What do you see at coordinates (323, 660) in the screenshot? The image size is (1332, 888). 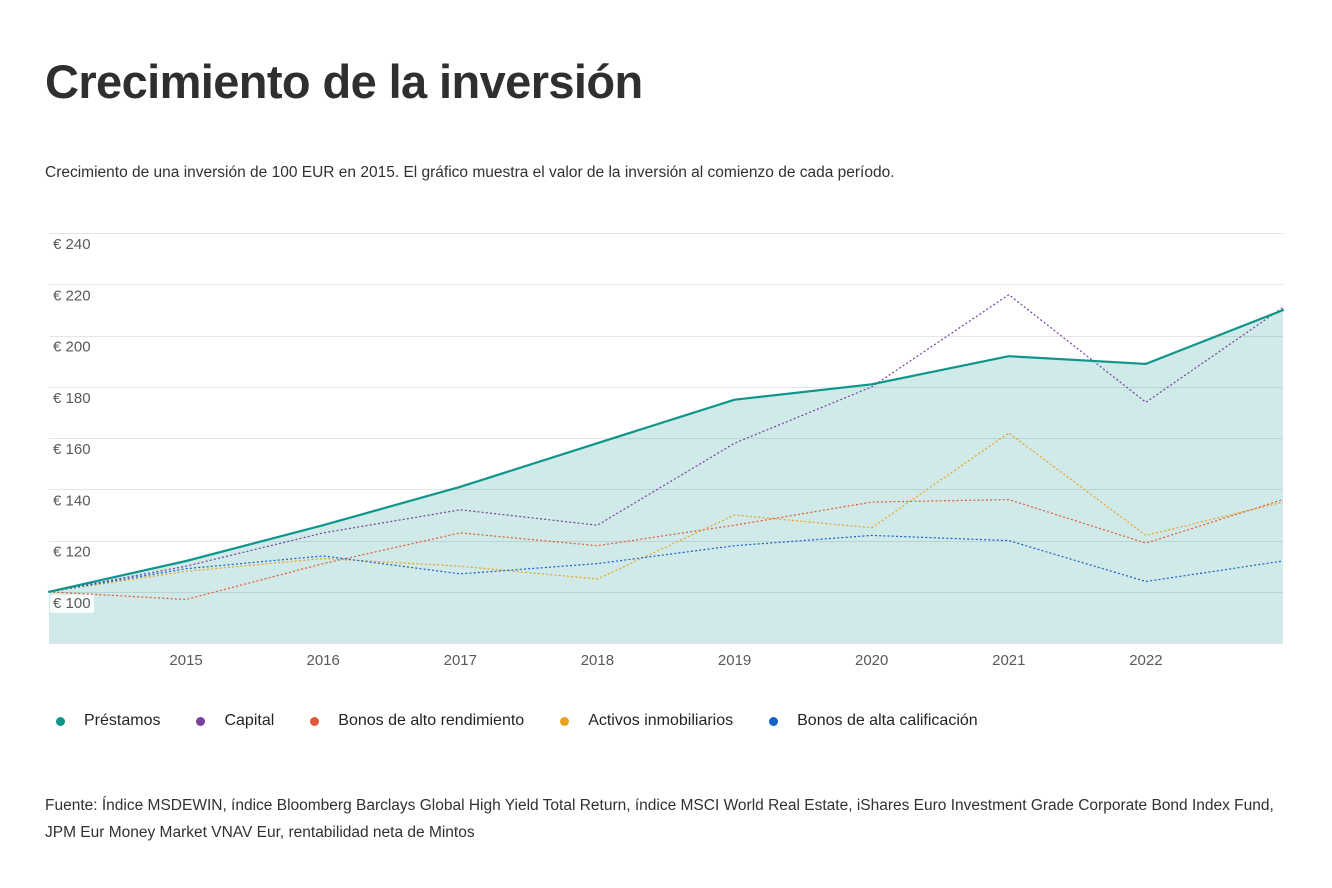 I see `x-tick-label: 2016` at bounding box center [323, 660].